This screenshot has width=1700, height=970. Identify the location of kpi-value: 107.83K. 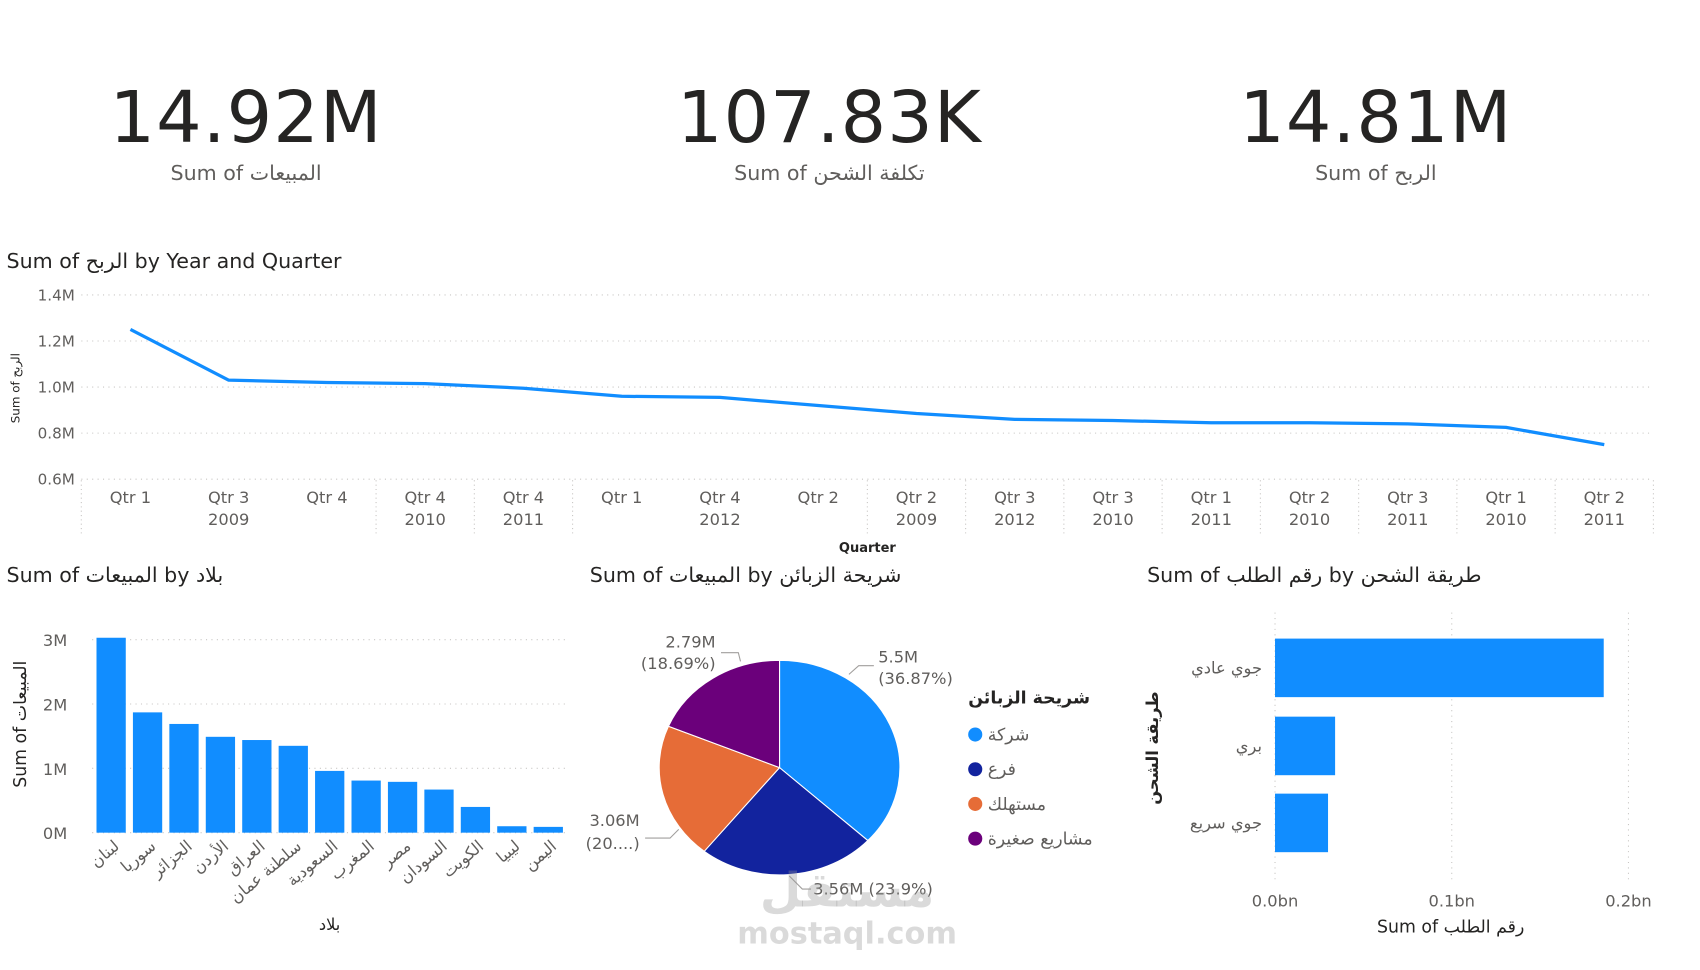
(829, 117).